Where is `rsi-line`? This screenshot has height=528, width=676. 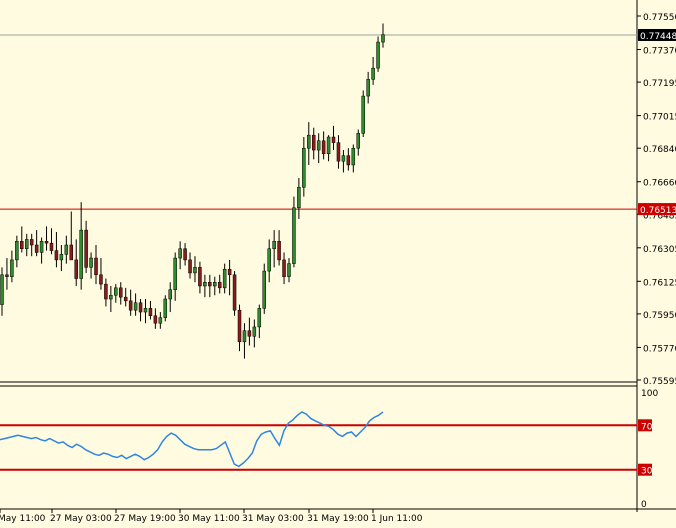 rsi-line is located at coordinates (192, 439).